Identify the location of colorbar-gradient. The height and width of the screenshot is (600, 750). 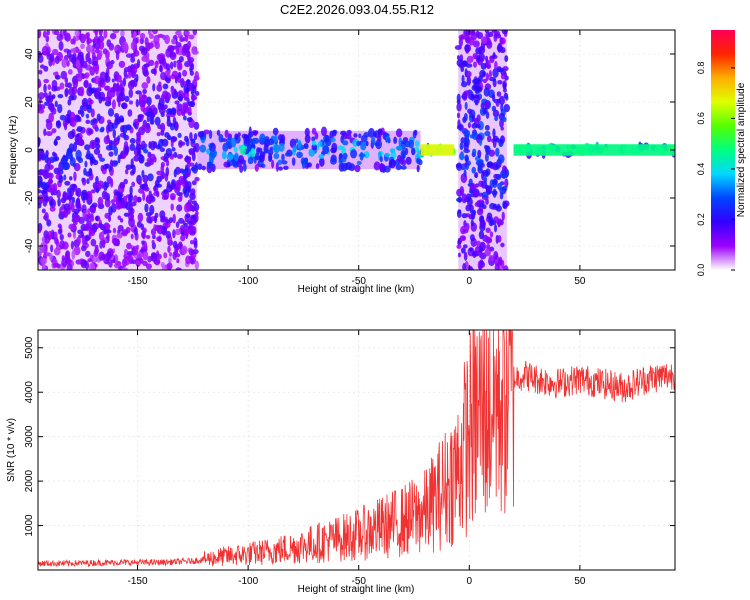
(723, 150).